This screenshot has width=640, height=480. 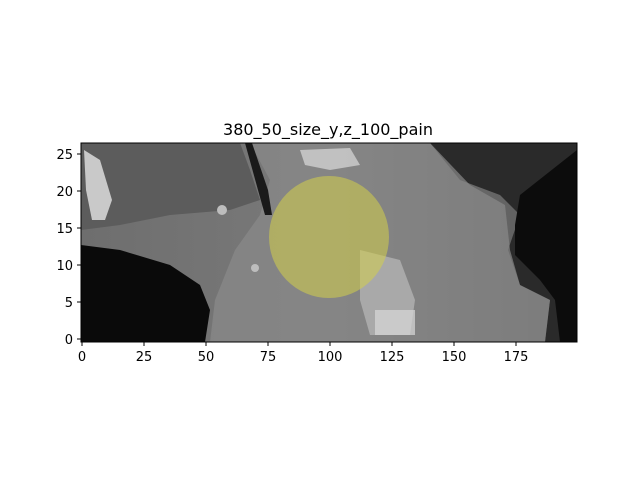 I want to click on y-tick-25: 25, so click(x=64, y=155).